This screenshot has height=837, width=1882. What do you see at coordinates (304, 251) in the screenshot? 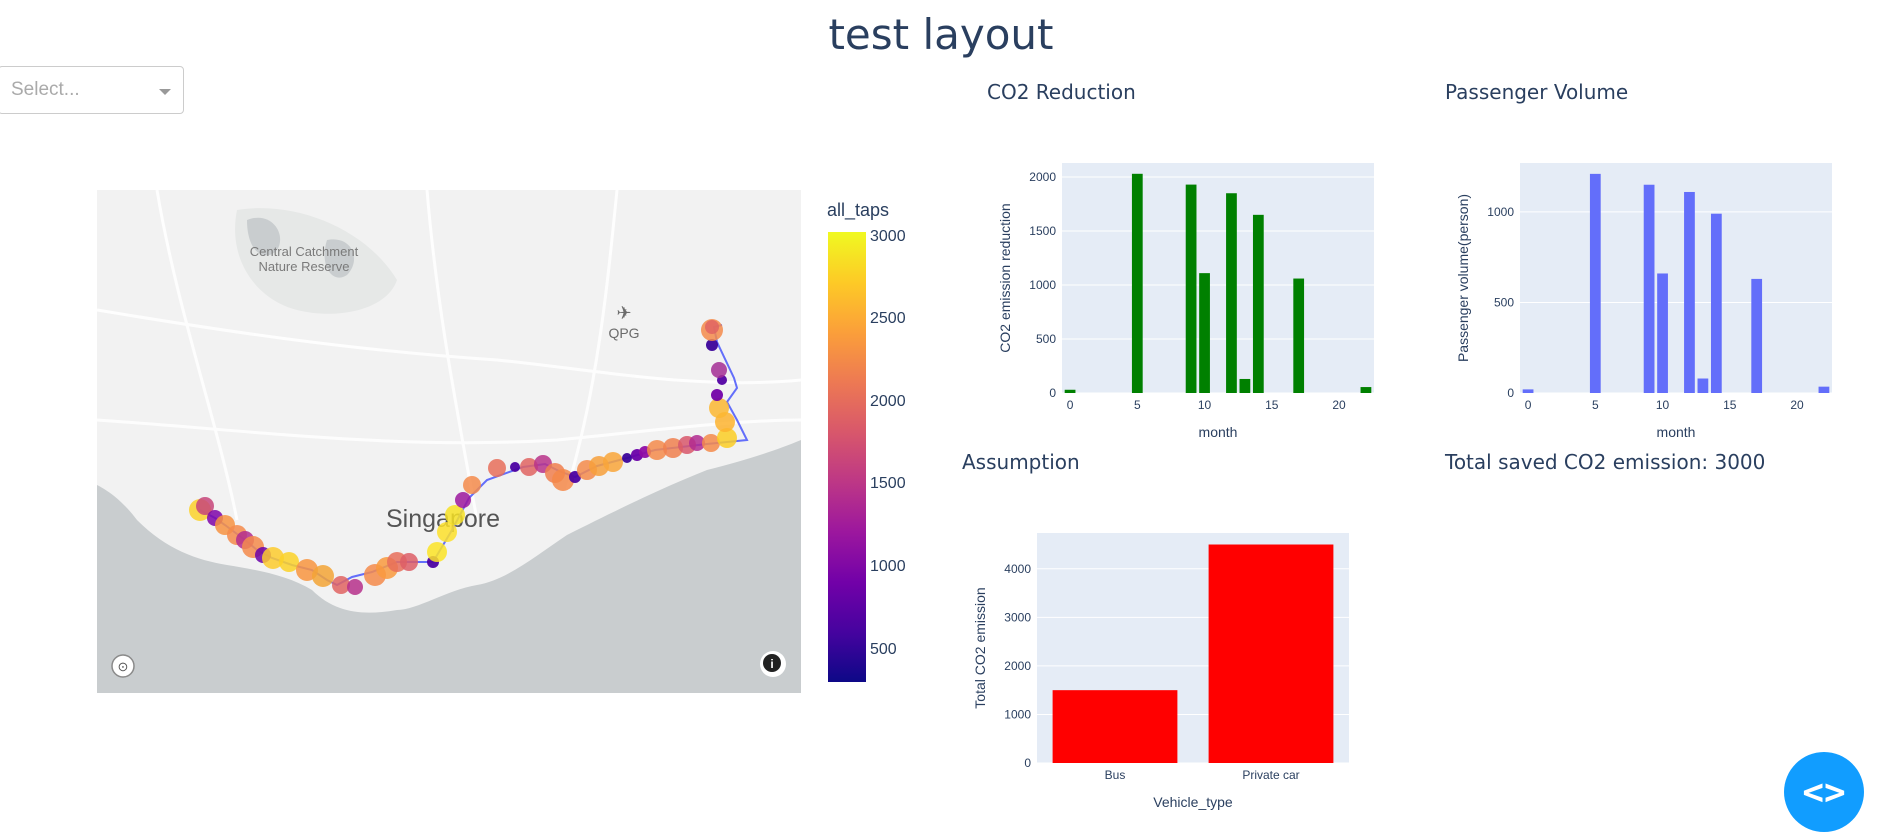
I see `map-label-reserve-1: Central Catchment` at bounding box center [304, 251].